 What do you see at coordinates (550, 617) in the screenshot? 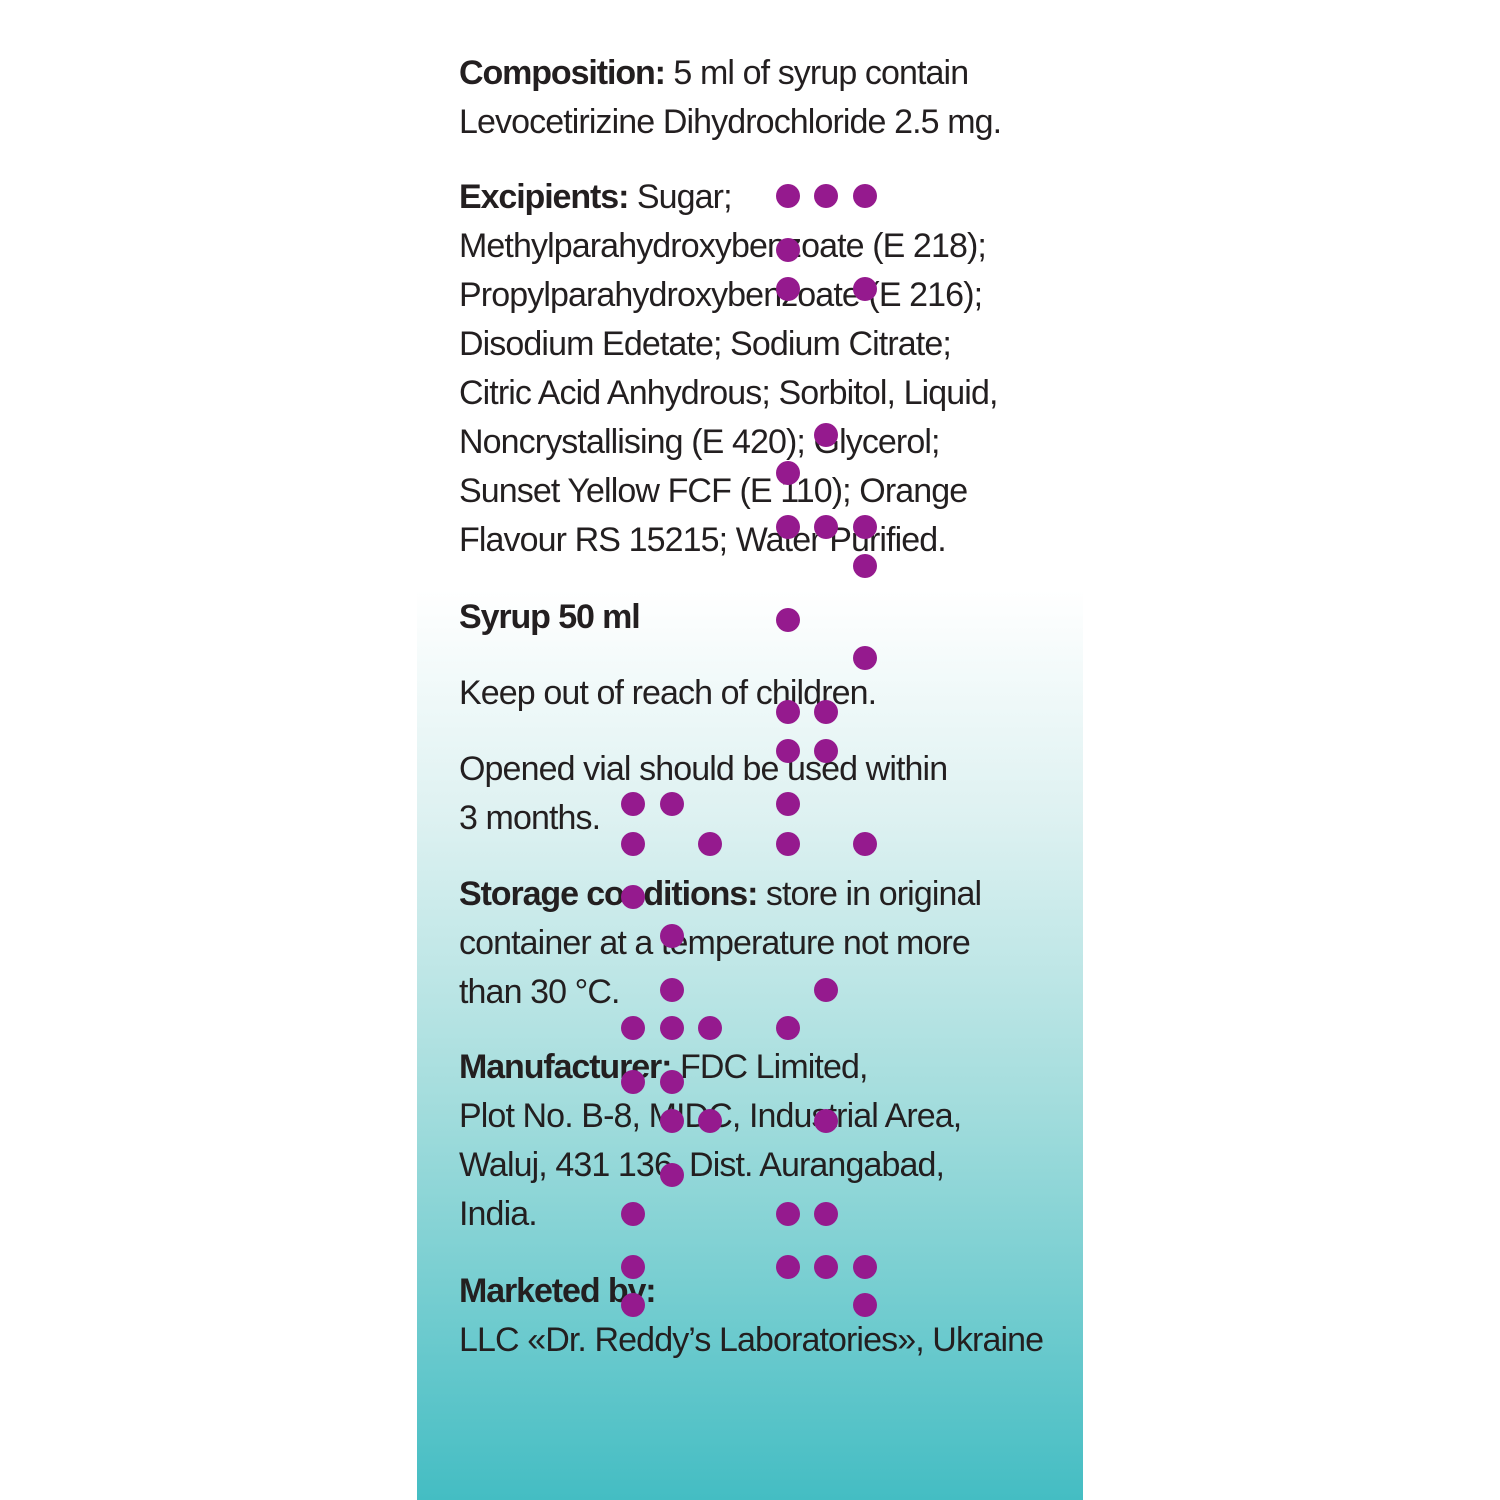
I see `volume-heading: Syrup 50 ml` at bounding box center [550, 617].